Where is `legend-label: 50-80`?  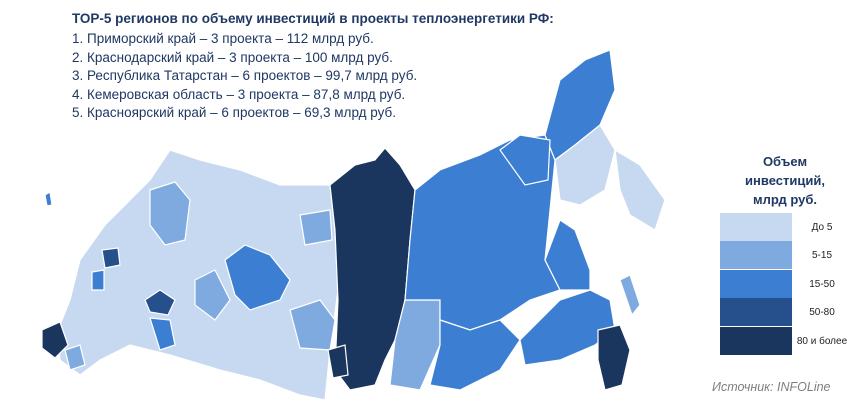
legend-label: 50-80 is located at coordinates (822, 313).